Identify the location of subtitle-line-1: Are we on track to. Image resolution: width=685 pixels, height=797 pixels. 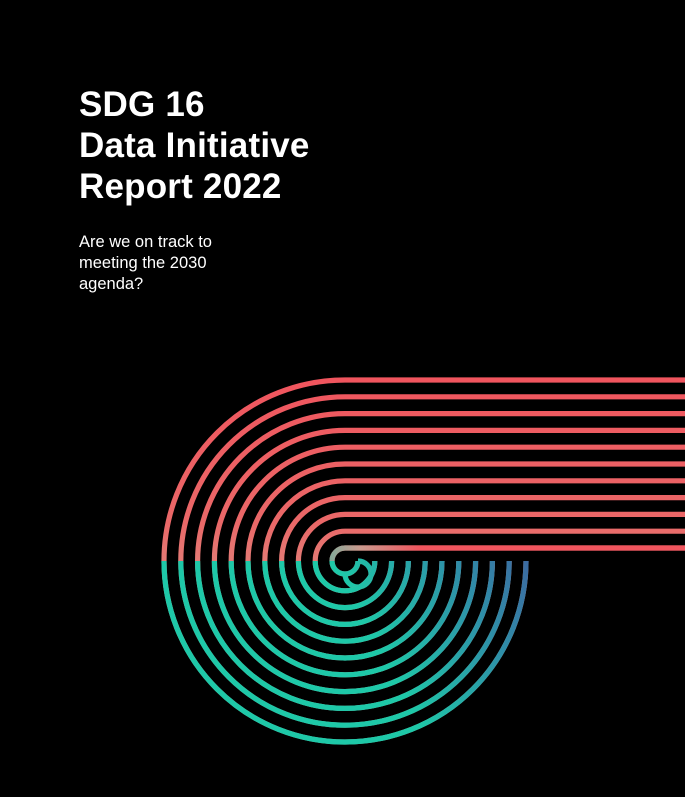
(145, 242).